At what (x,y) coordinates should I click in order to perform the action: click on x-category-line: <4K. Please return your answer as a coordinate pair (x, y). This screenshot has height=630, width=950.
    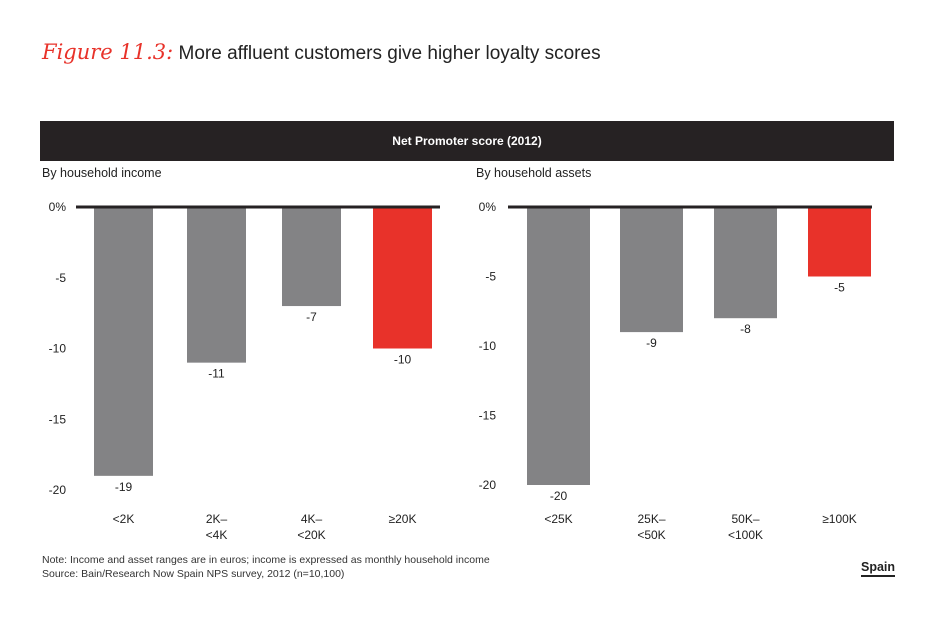
    Looking at the image, I should click on (217, 535).